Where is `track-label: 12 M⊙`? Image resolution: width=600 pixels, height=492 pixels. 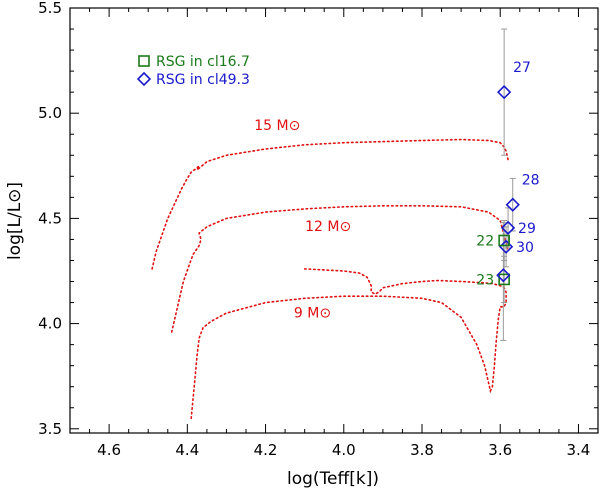 track-label: 12 M⊙ is located at coordinates (328, 227).